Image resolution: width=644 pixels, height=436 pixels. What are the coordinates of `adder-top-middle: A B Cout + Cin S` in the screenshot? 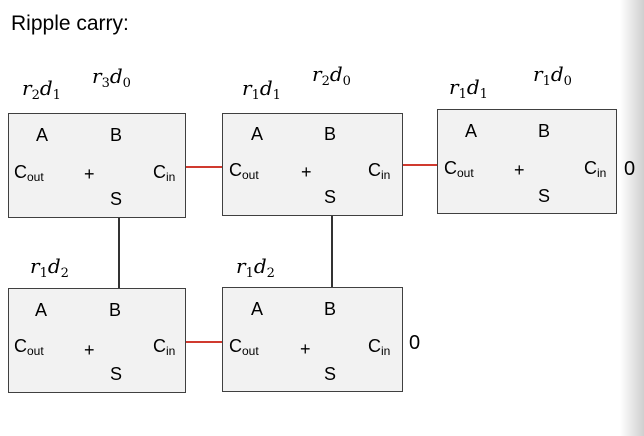 It's located at (312, 164).